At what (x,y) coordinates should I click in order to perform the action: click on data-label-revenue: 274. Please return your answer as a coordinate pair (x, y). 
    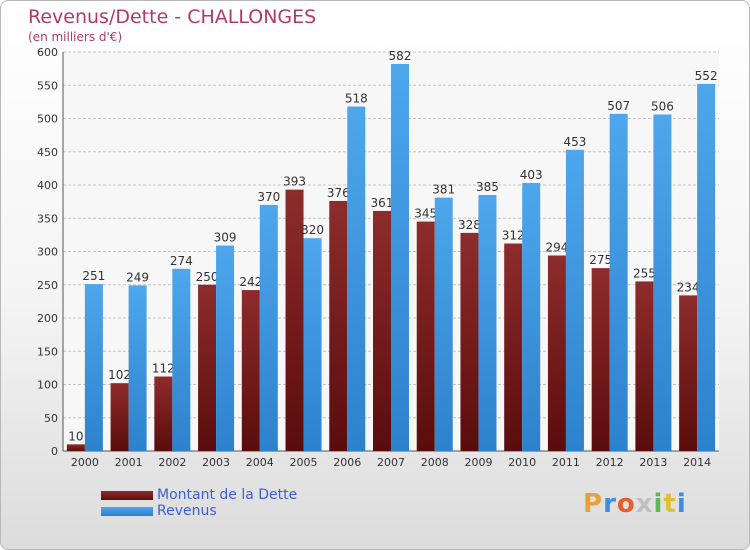
    Looking at the image, I should click on (181, 261).